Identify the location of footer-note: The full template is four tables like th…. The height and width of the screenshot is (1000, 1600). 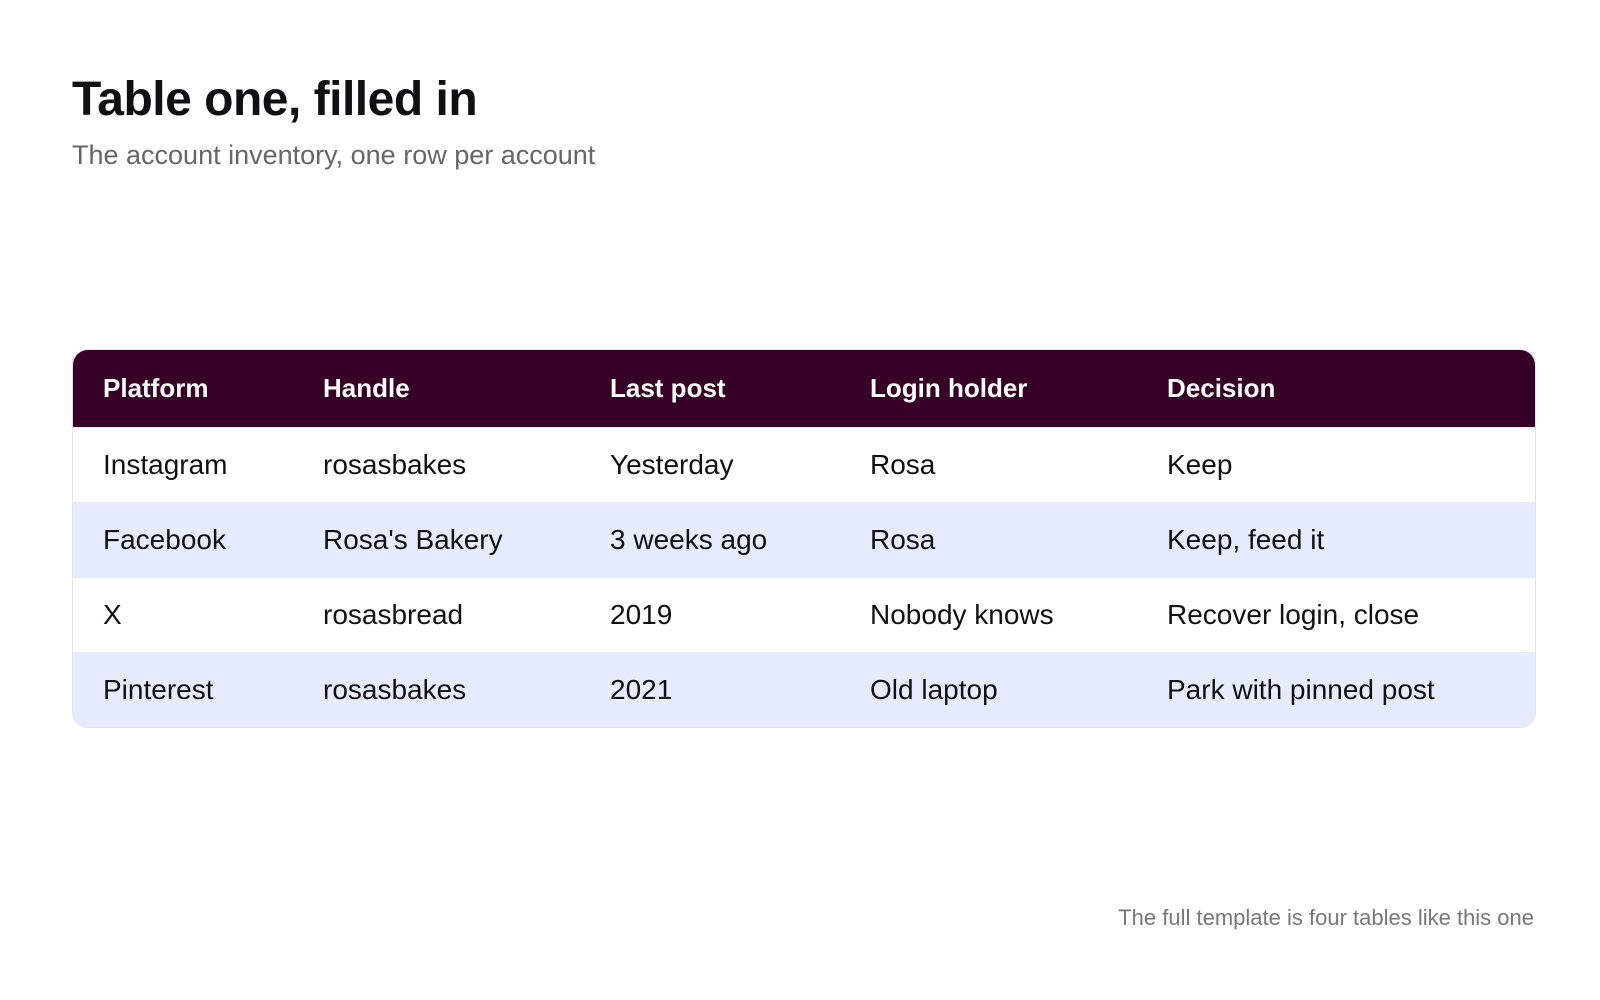
(1326, 917).